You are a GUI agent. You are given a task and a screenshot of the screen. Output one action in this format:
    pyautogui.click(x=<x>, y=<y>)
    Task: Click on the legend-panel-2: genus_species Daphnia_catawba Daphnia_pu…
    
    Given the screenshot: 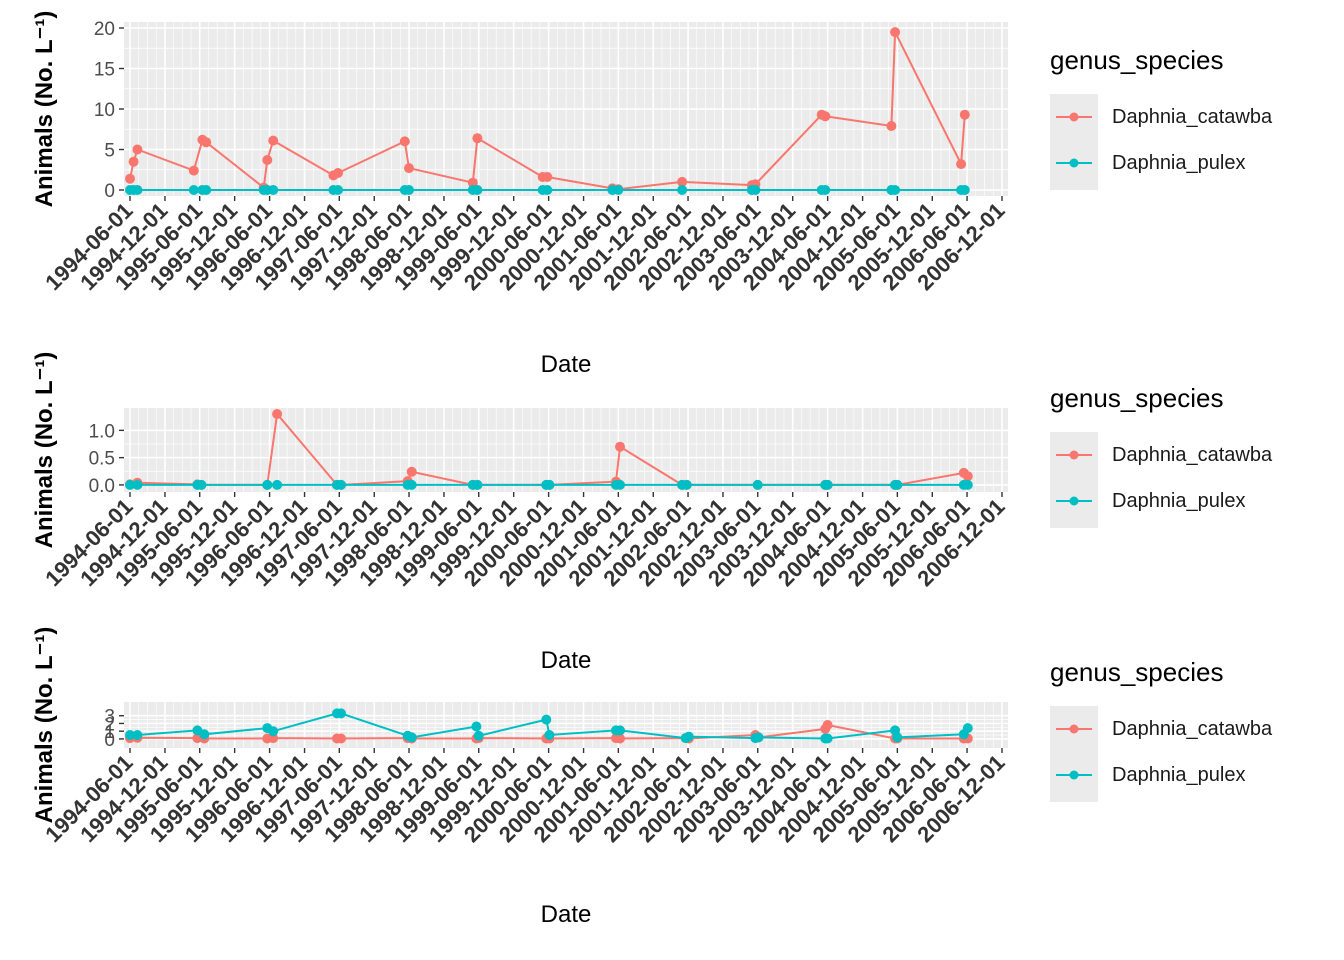 What is the action you would take?
    pyautogui.click(x=1161, y=455)
    